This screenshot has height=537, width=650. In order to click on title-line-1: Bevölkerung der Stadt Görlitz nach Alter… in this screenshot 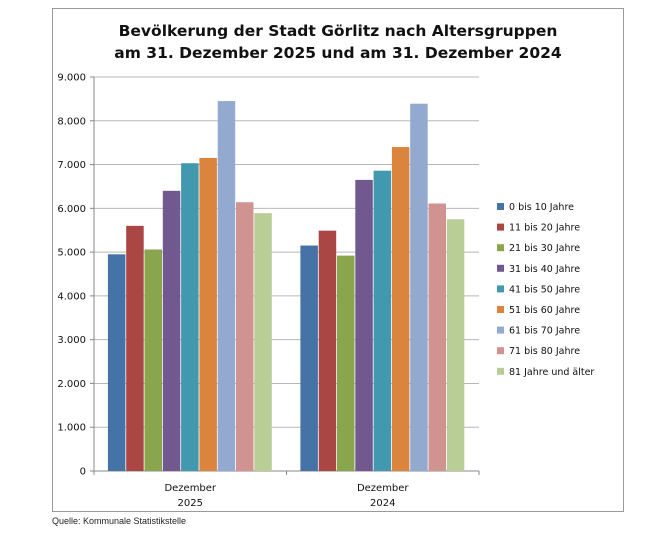, I will do `click(338, 31)`.